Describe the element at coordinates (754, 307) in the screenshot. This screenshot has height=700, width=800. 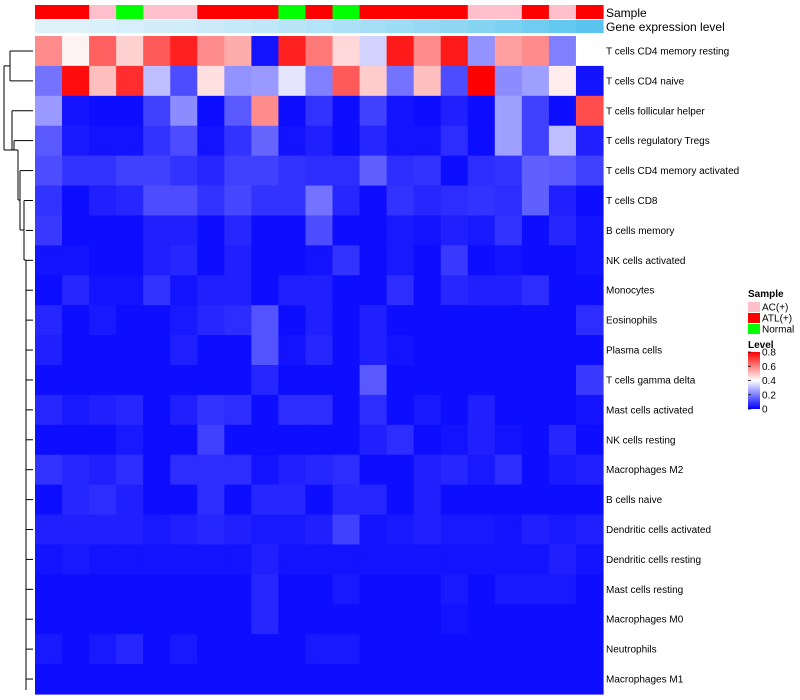
I see `legend-swatch-ac` at that location.